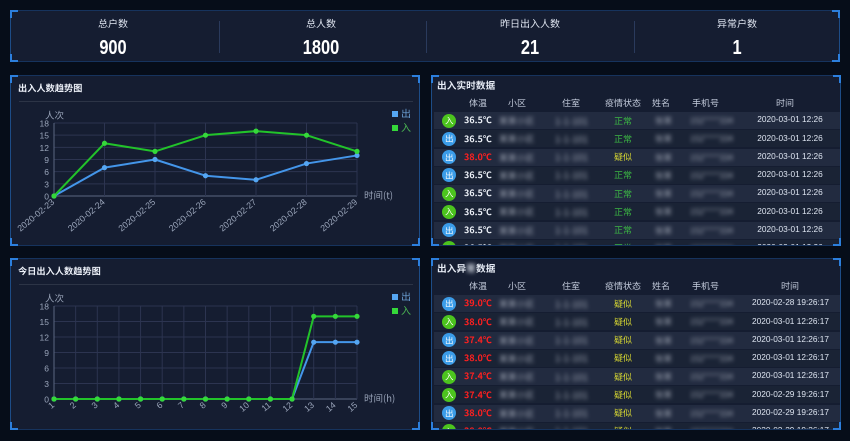  I want to click on svg-text: 11, so click(265, 407).